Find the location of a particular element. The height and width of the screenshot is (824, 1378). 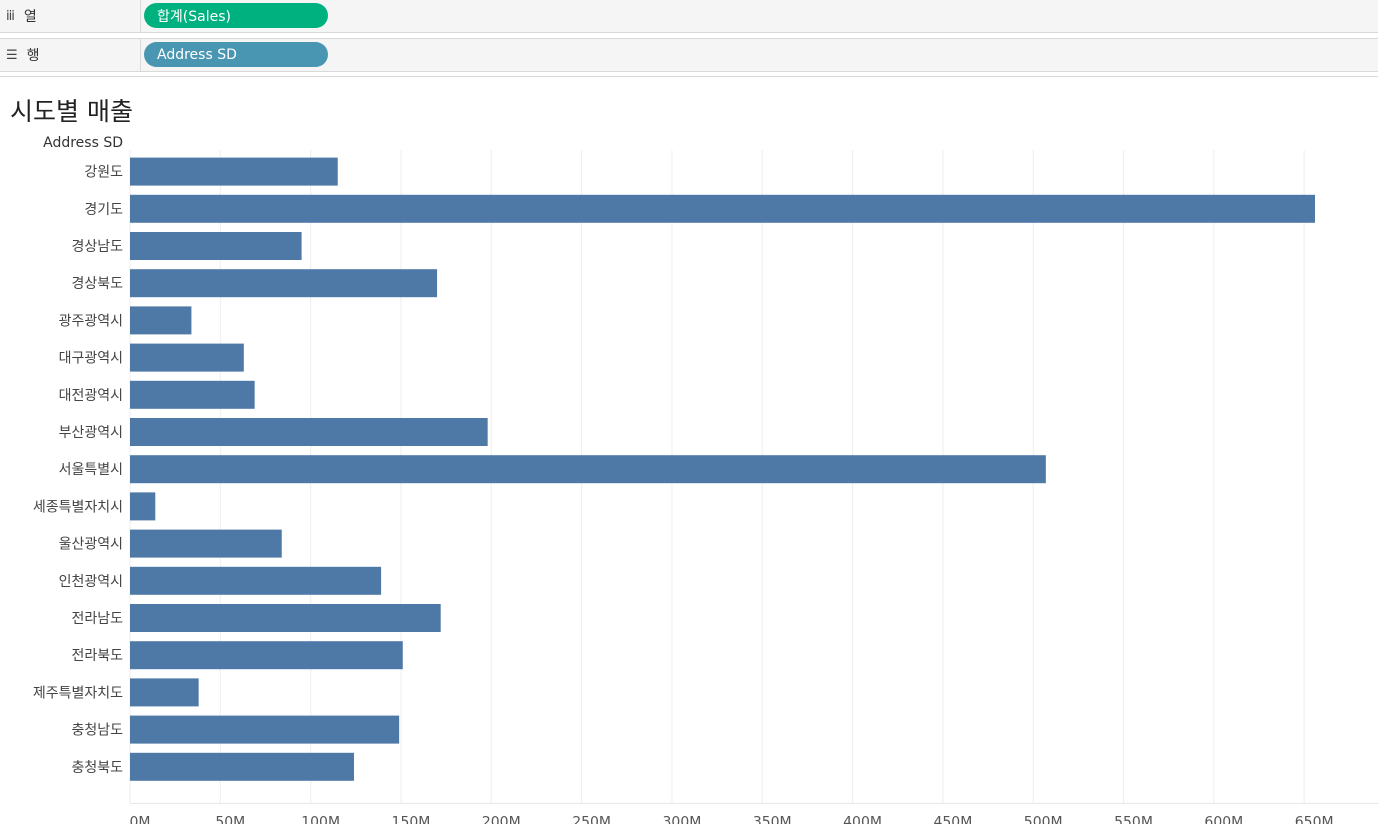

x-tick-label: 650M is located at coordinates (1314, 819).